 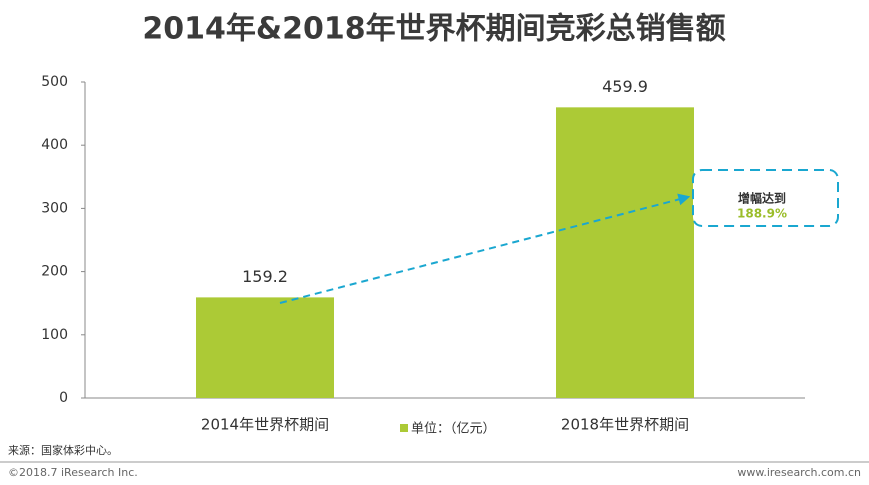 I want to click on value-label: 459.9, so click(x=625, y=86).